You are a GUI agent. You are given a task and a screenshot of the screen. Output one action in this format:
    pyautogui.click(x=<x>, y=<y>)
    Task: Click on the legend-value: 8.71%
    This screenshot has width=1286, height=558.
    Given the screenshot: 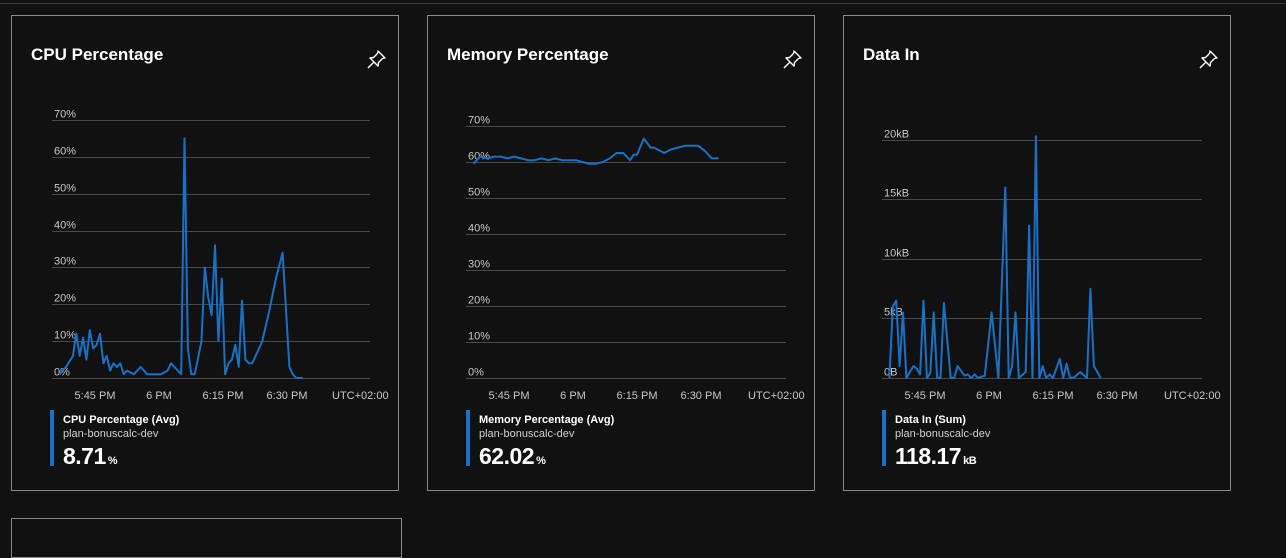 What is the action you would take?
    pyautogui.click(x=90, y=456)
    